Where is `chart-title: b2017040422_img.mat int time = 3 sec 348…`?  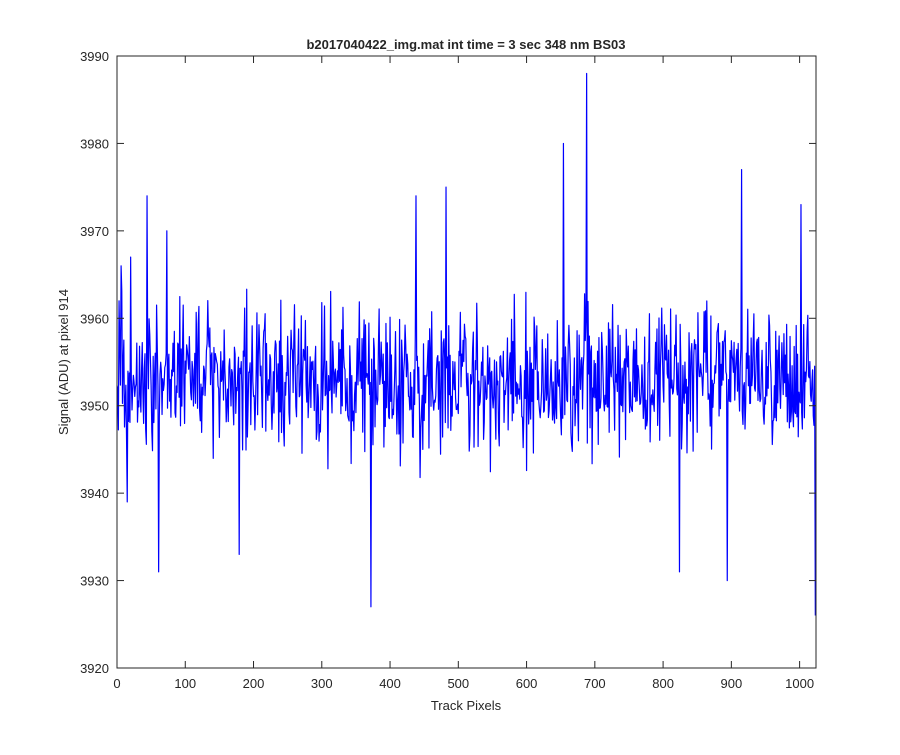 chart-title: b2017040422_img.mat int time = 3 sec 348… is located at coordinates (465, 44).